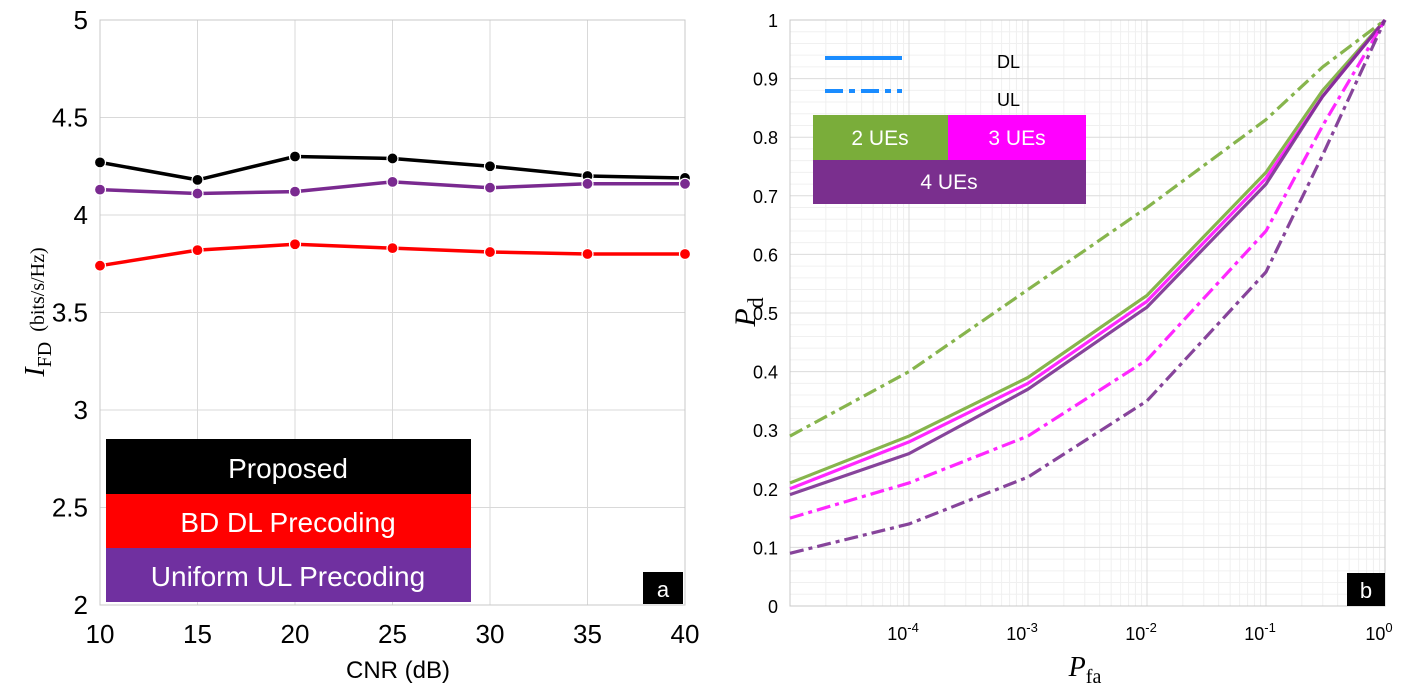  What do you see at coordinates (765, 255) in the screenshot?
I see `b-y-tick-label: 0.6` at bounding box center [765, 255].